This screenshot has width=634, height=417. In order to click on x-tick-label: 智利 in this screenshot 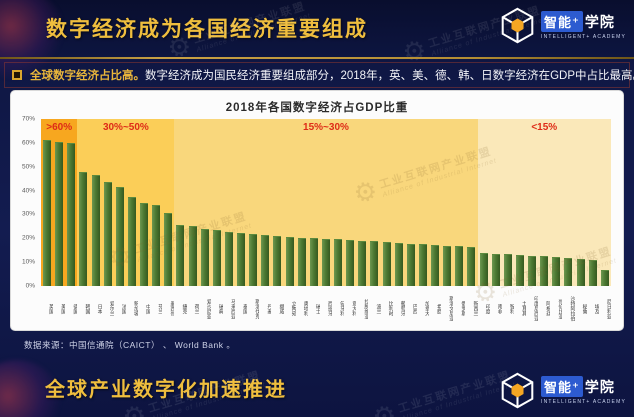, I will do `click(511, 308)`.